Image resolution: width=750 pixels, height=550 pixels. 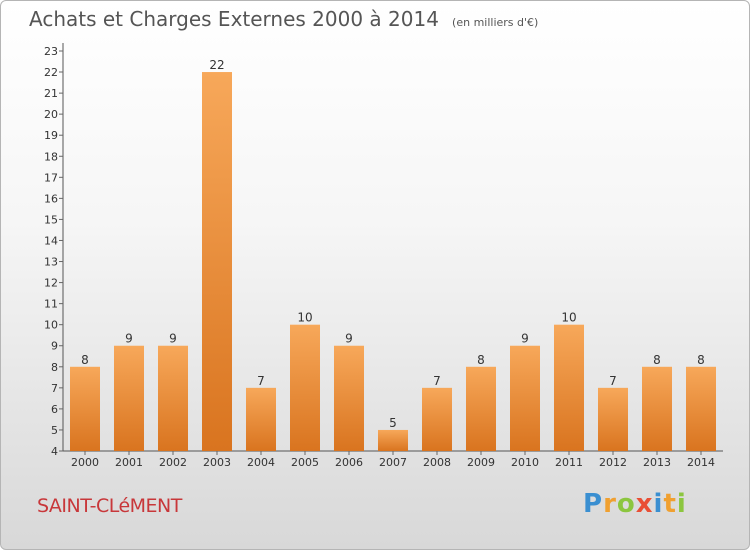 What do you see at coordinates (51, 198) in the screenshot?
I see `y-tick-label: 16` at bounding box center [51, 198].